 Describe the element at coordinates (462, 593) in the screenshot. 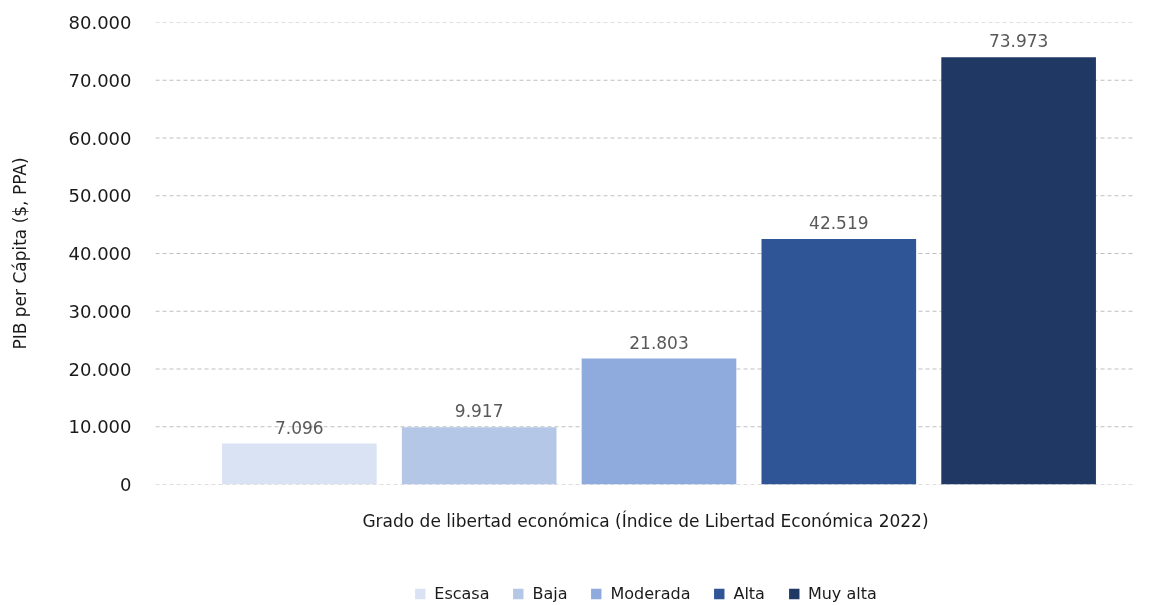

I see `legend-label: Escasa` at that location.